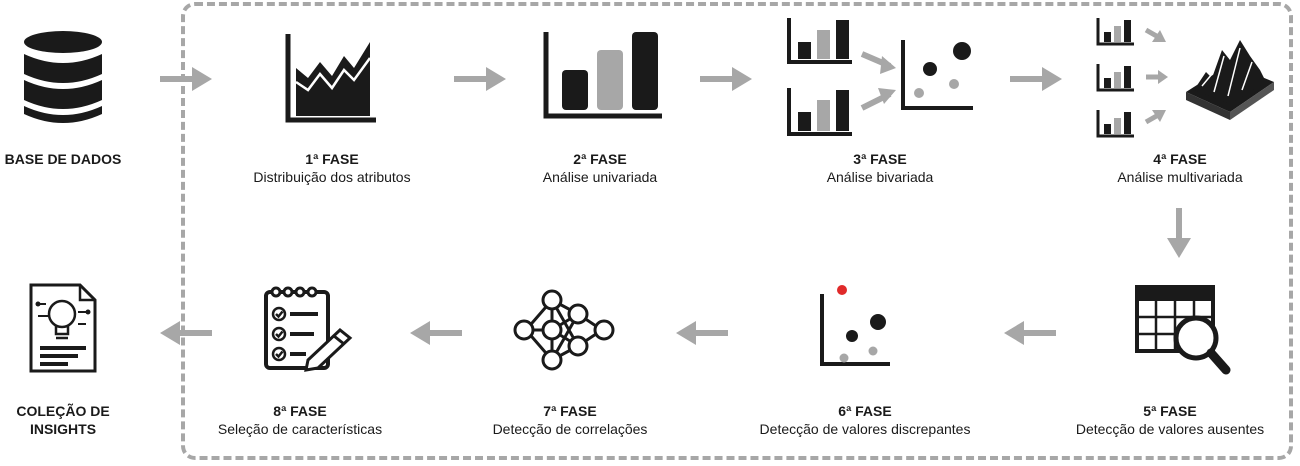  Describe the element at coordinates (600, 168) in the screenshot. I see `phase-2-caption: 2ª FASE Análise univariada` at that location.